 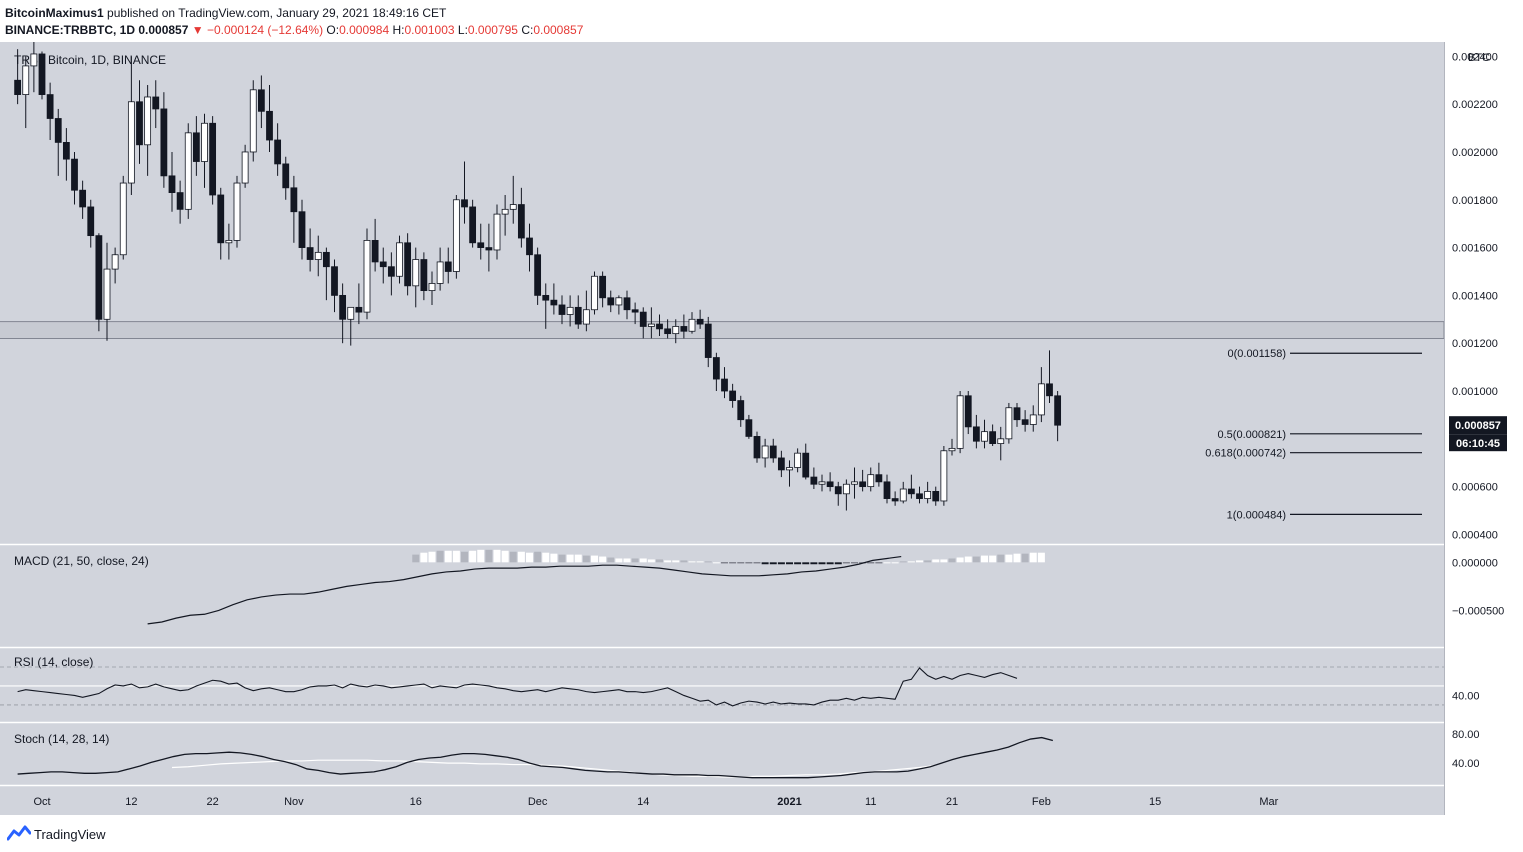 What do you see at coordinates (655, 802) in the screenshot?
I see `time-axis: Oct 12 22 Nov 16 Dec 14 2021 11 21 Feb 15 Mar` at bounding box center [655, 802].